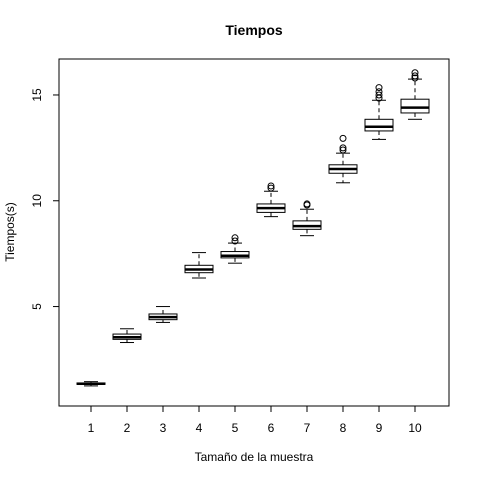 The height and width of the screenshot is (480, 480). Describe the element at coordinates (91, 428) in the screenshot. I see `x-tick-label: 1` at that location.